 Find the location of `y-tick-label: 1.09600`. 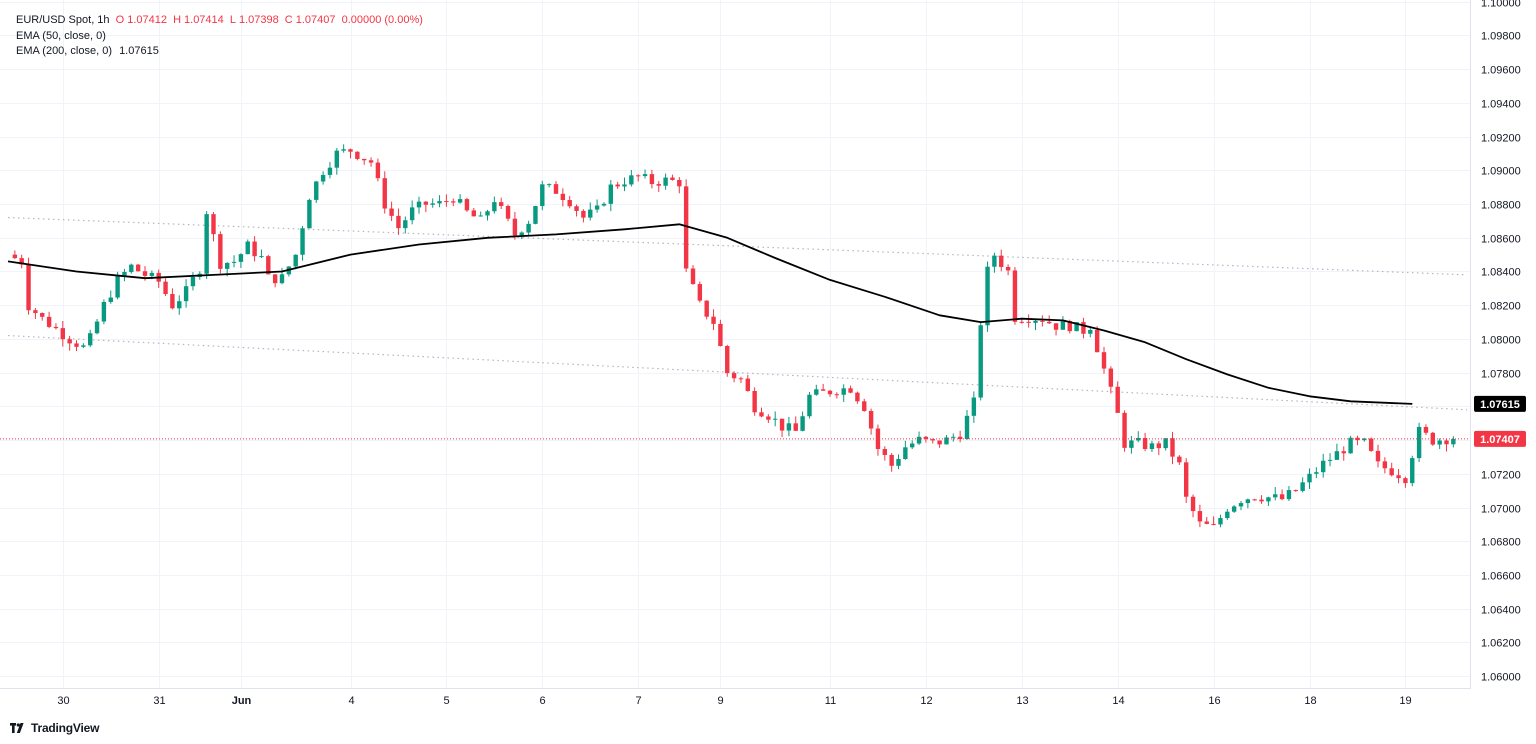

y-tick-label: 1.09600 is located at coordinates (1501, 71).